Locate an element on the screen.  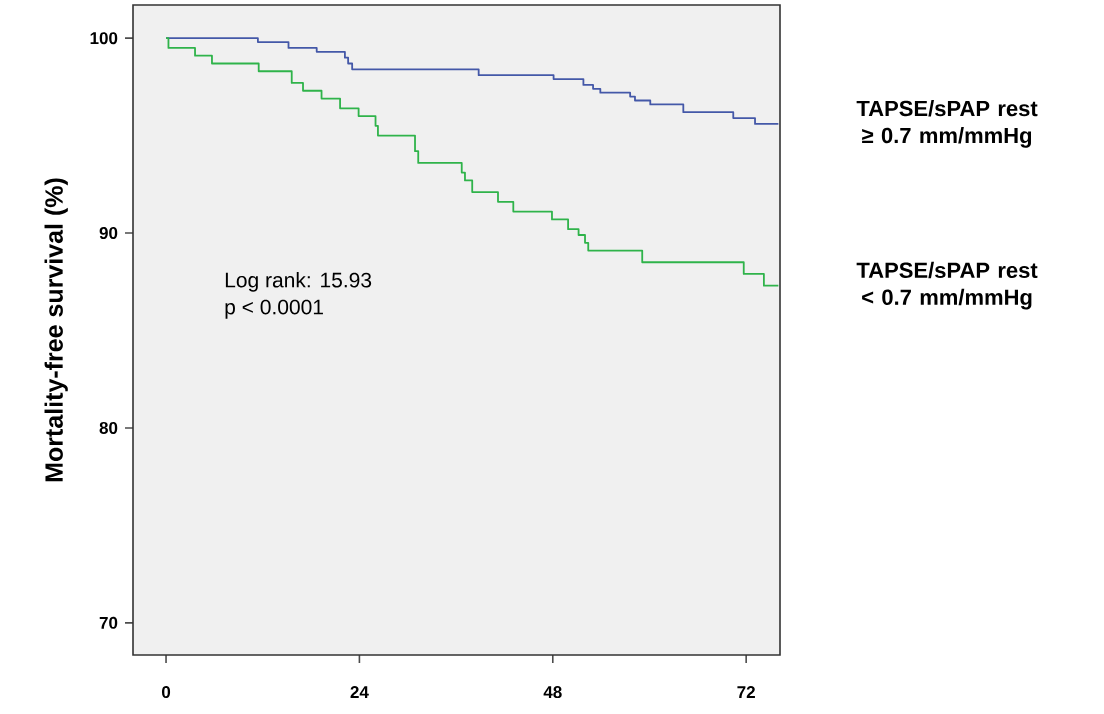
y-tick-label: 100 is located at coordinates (104, 38).